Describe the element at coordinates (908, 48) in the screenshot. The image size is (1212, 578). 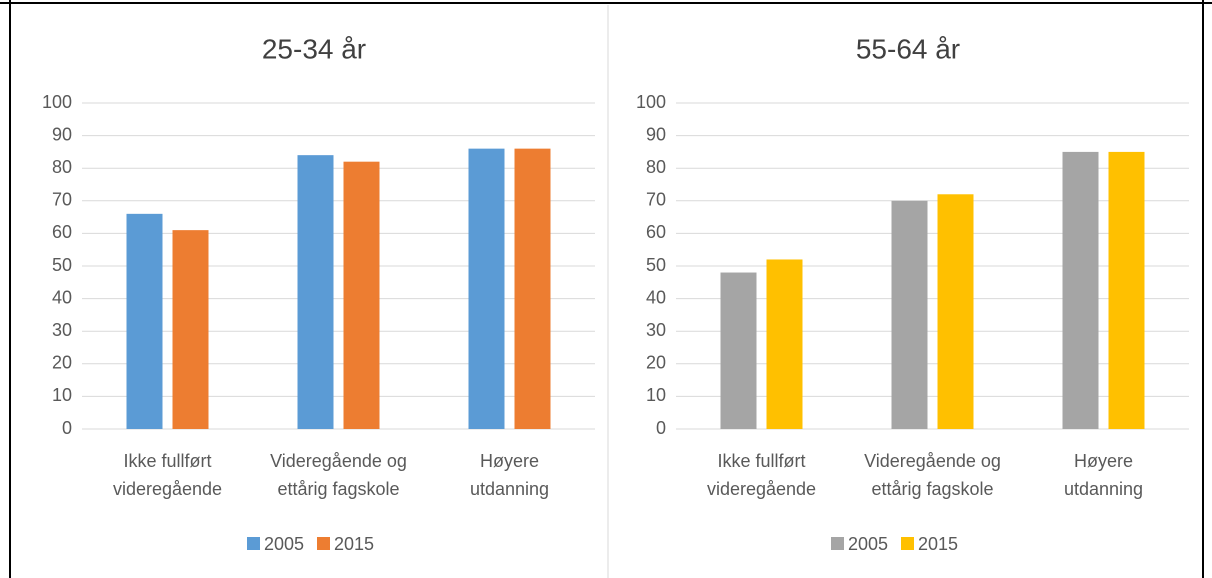
I see `chart-title: 55-64 år` at that location.